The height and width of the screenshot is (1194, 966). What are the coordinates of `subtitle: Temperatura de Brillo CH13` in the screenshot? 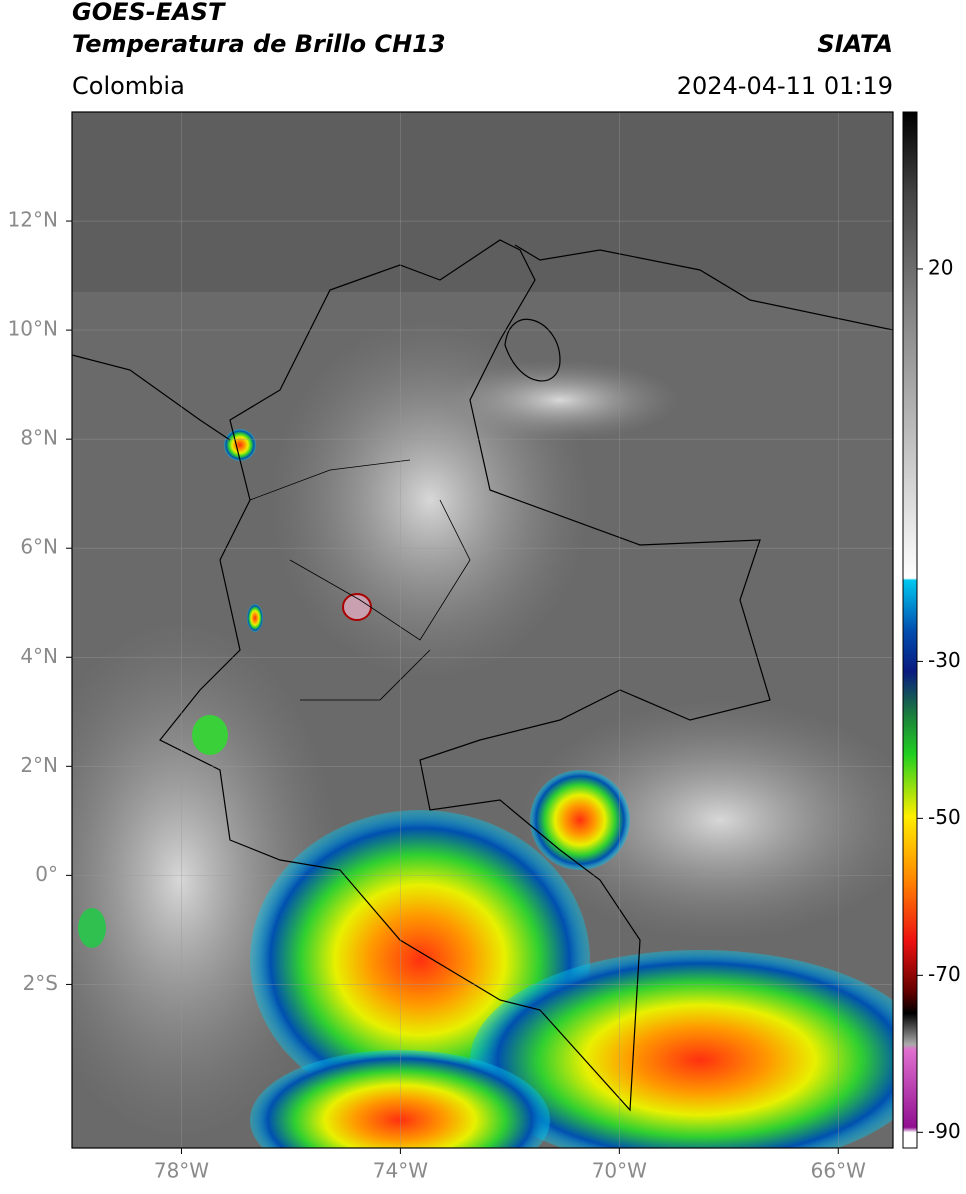 It's located at (259, 44).